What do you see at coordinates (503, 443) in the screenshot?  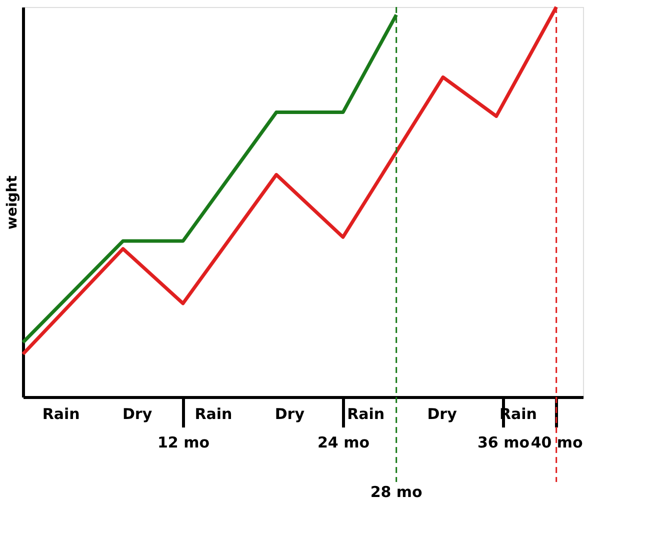 I see `x-tick-label: 36 mo` at bounding box center [503, 443].